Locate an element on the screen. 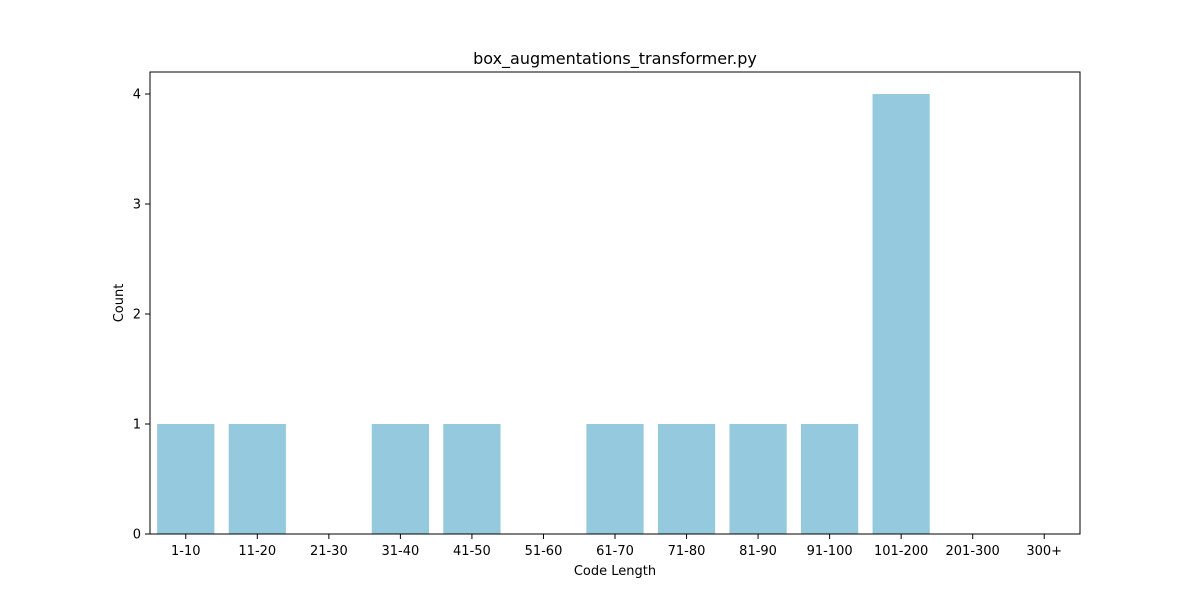 This screenshot has width=1200, height=600. x-tick-label: 1-10 is located at coordinates (186, 551).